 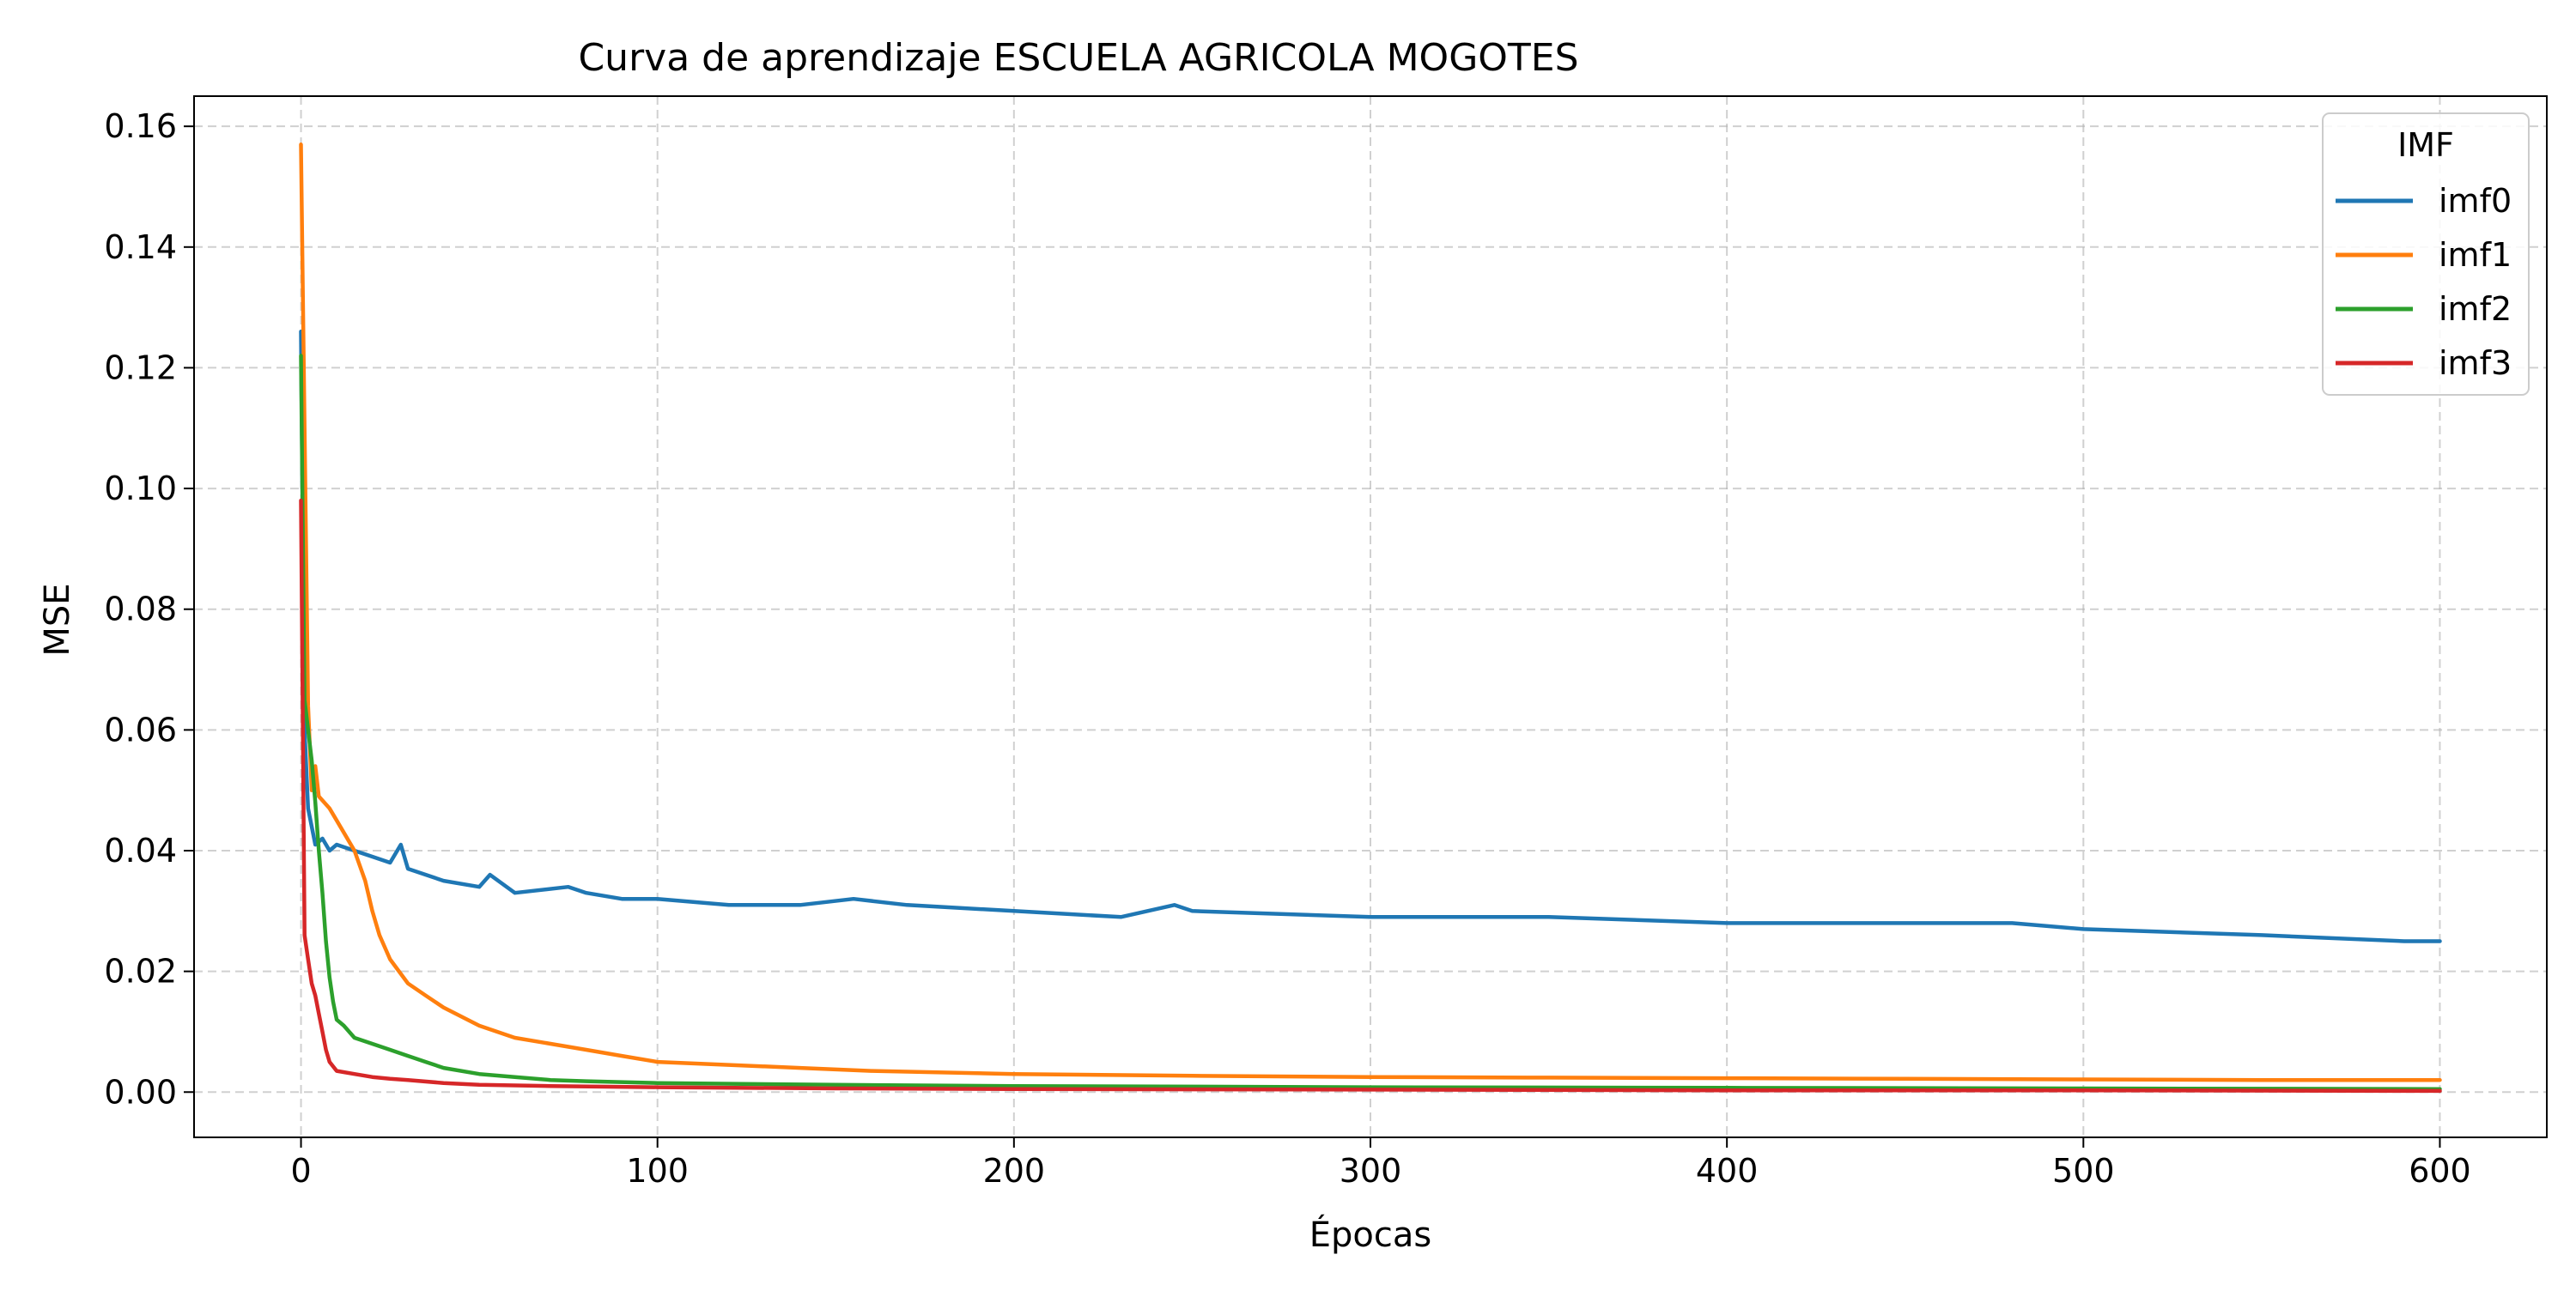 I want to click on legend-label-imf3: imf3, so click(x=2475, y=363).